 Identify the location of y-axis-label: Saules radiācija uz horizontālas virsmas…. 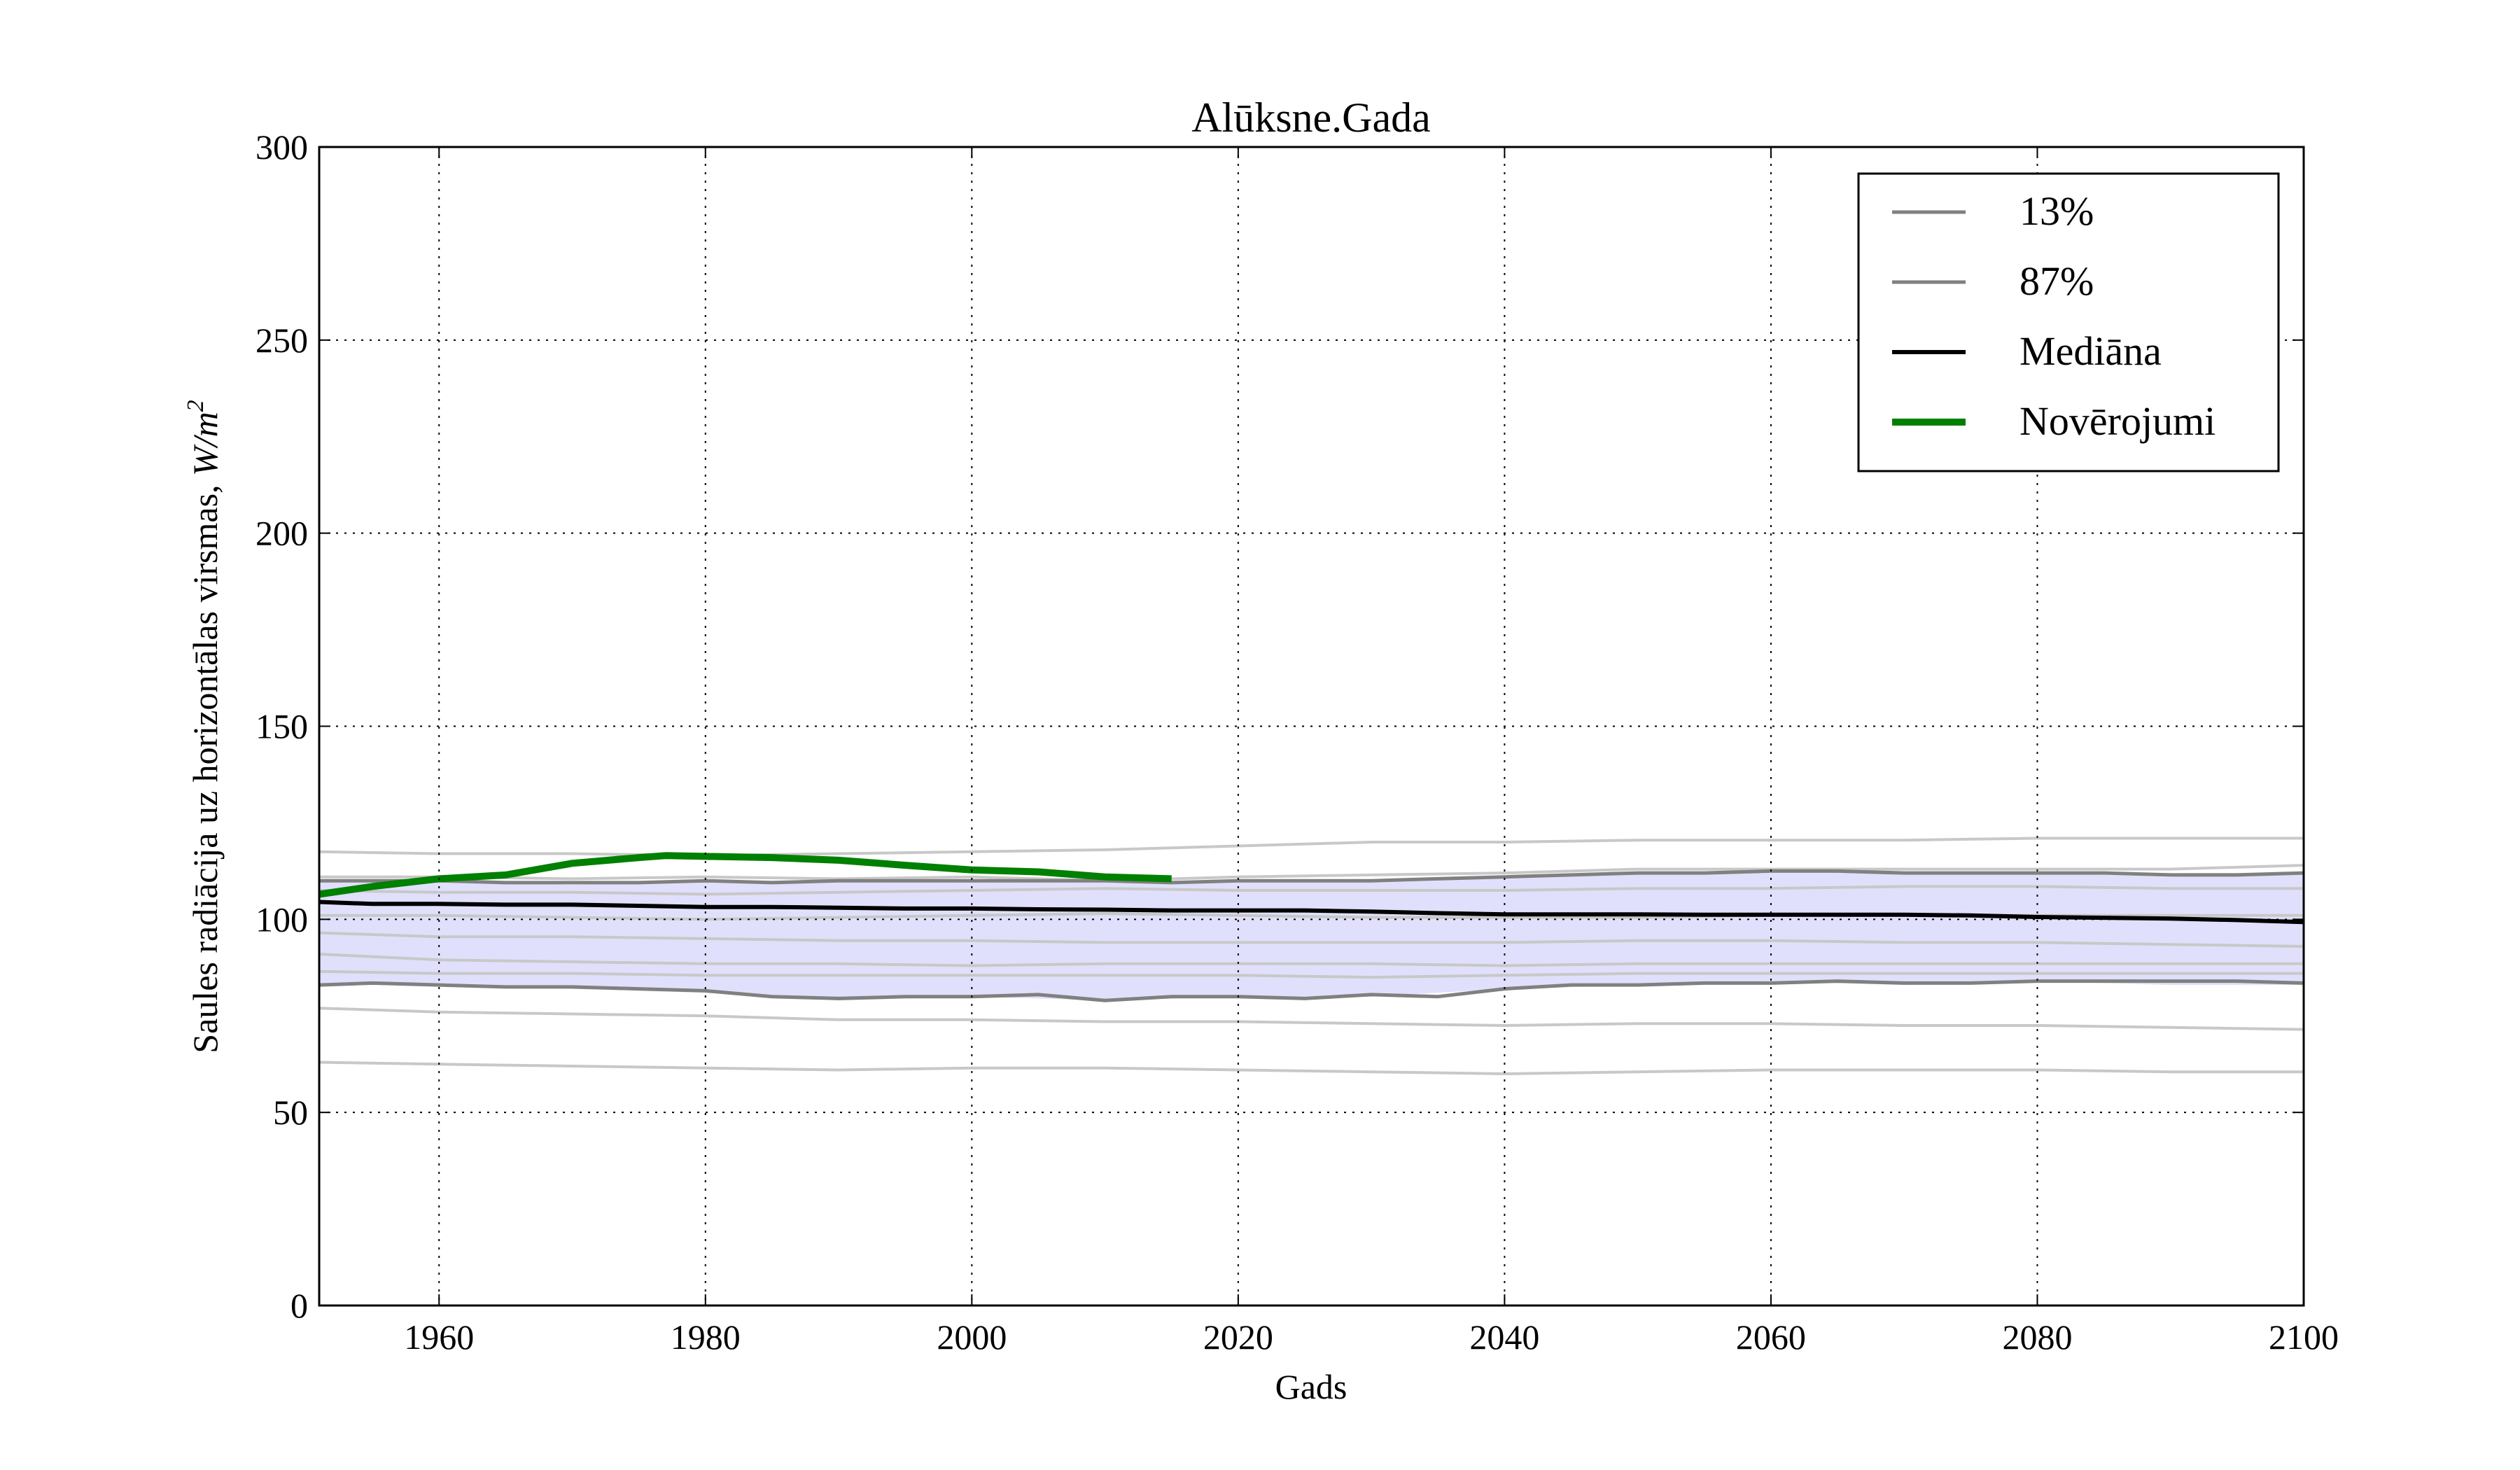
(204, 726).